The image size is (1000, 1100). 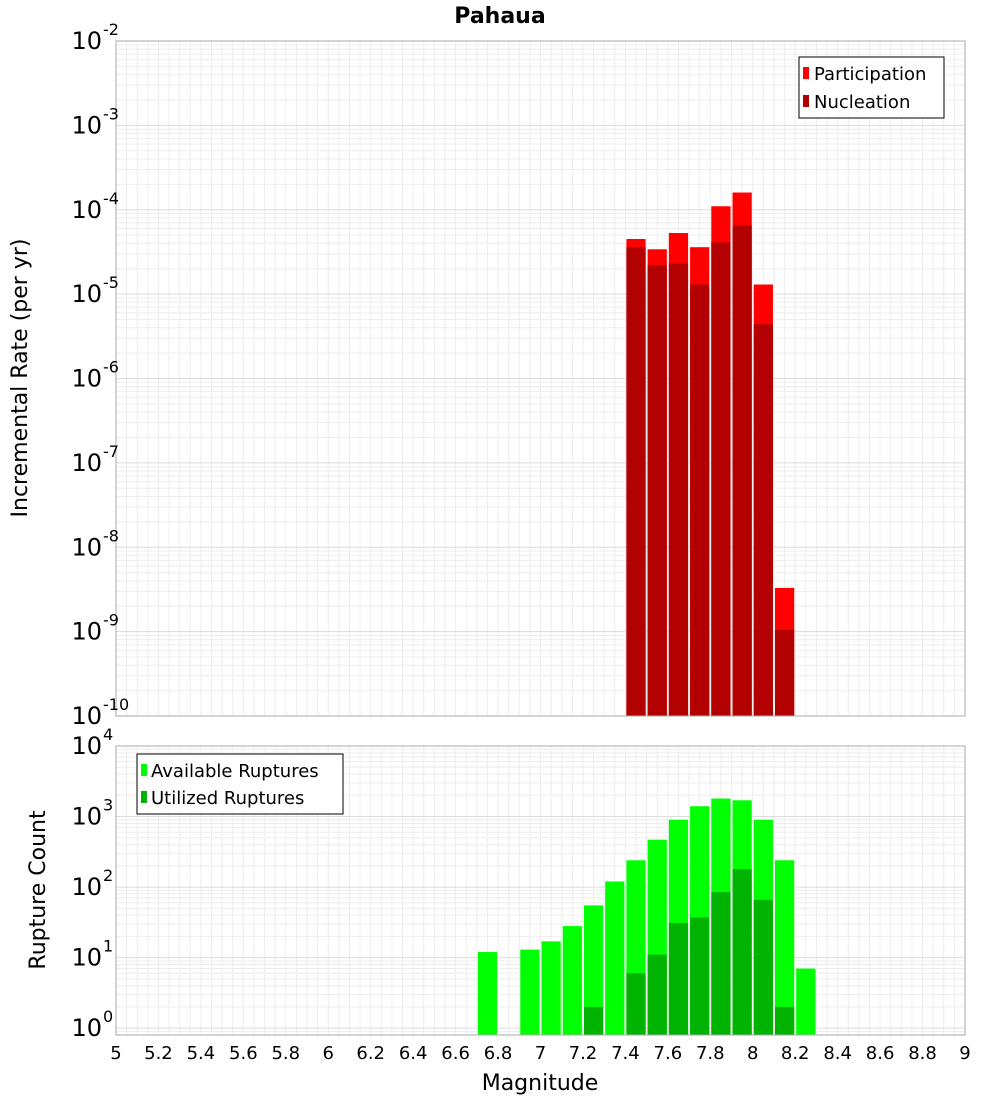 I want to click on legend-label-utilized-ruptures: Utilized Ruptures, so click(x=227, y=798).